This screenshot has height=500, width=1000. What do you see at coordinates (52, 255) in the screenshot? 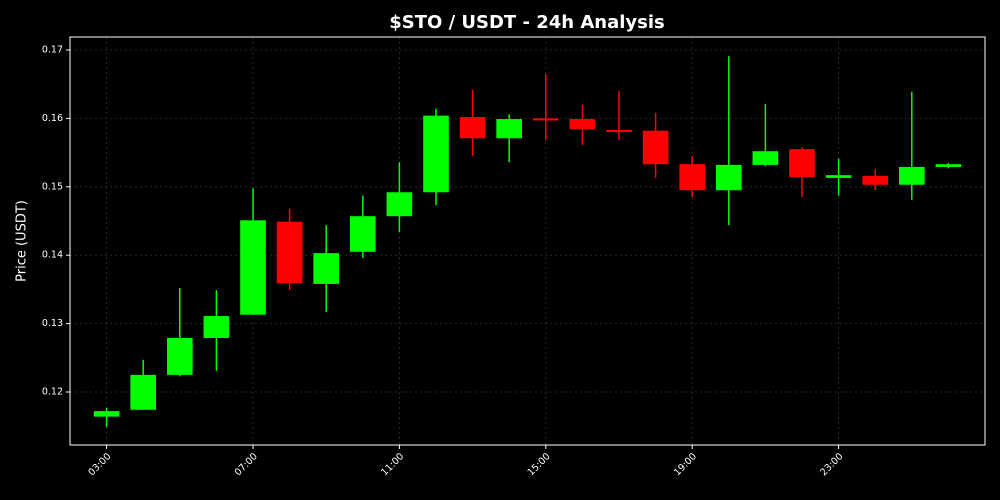
I see `y-tick-label: 0.14` at bounding box center [52, 255].